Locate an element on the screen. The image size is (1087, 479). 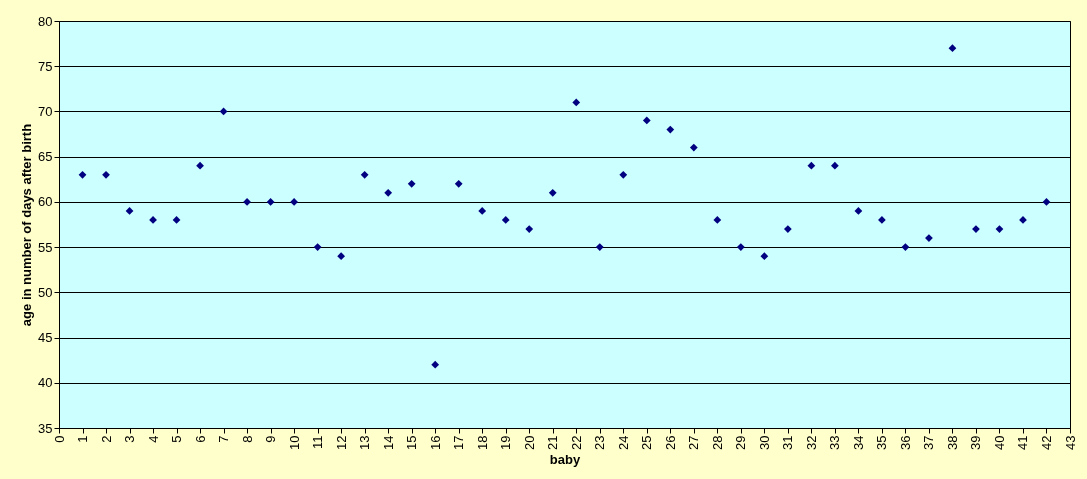
x-tick-label: 8 is located at coordinates (247, 439).